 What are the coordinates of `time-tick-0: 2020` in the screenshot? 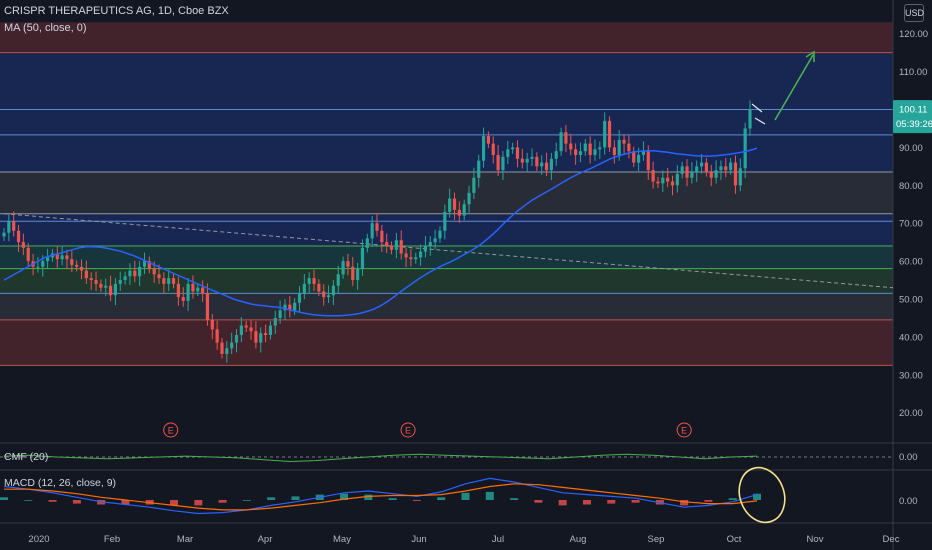 It's located at (38, 539).